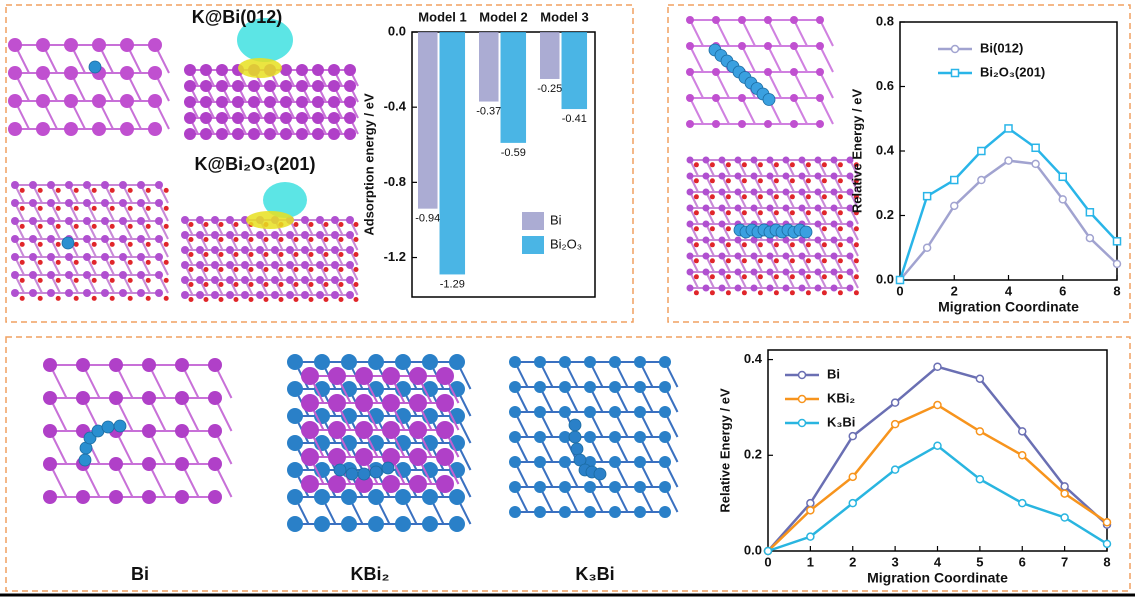  Describe the element at coordinates (574, 119) in the screenshot. I see `value-label: -0.41` at that location.